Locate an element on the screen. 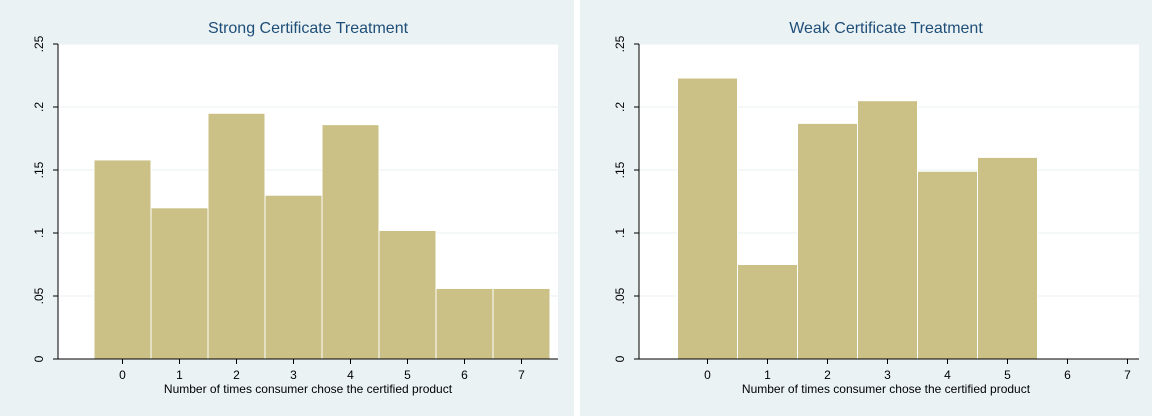 The image size is (1152, 416). chart-title: Strong Certificate Treatment is located at coordinates (308, 28).